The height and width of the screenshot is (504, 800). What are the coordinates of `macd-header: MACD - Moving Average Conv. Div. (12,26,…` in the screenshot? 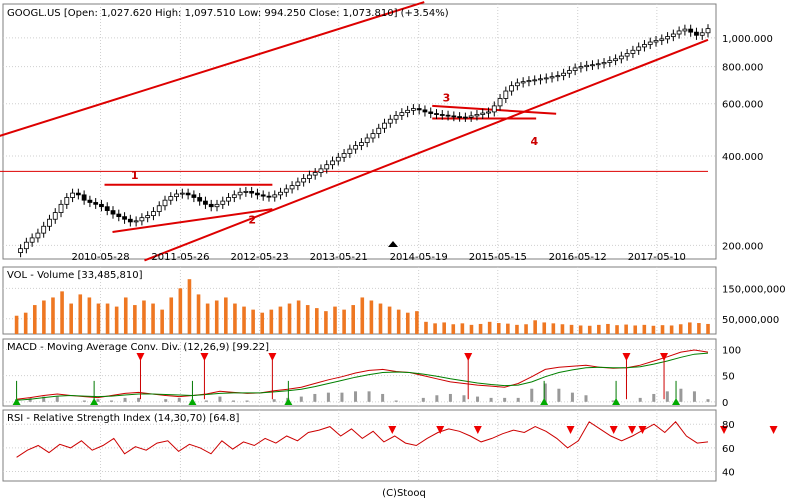 It's located at (138, 347).